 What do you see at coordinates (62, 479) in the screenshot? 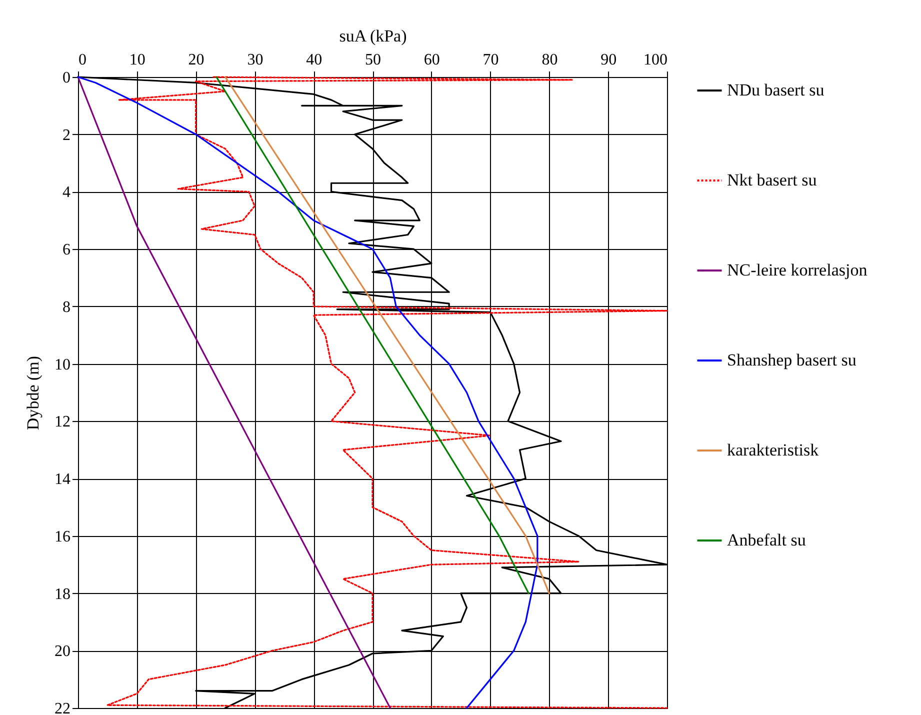
I see `y-tick-label: 14` at bounding box center [62, 479].